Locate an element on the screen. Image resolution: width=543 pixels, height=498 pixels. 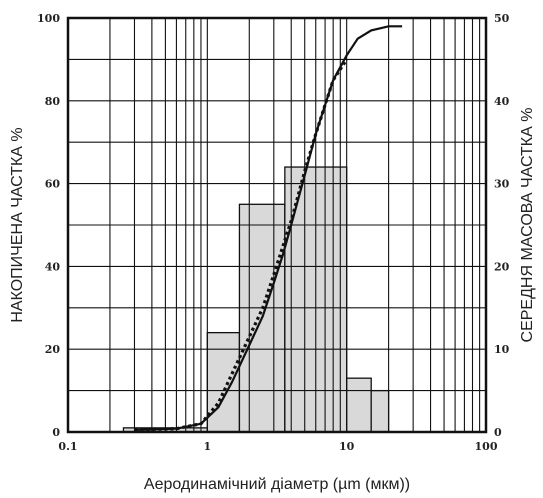
y-tick-label-right: 0 is located at coordinates (498, 432).